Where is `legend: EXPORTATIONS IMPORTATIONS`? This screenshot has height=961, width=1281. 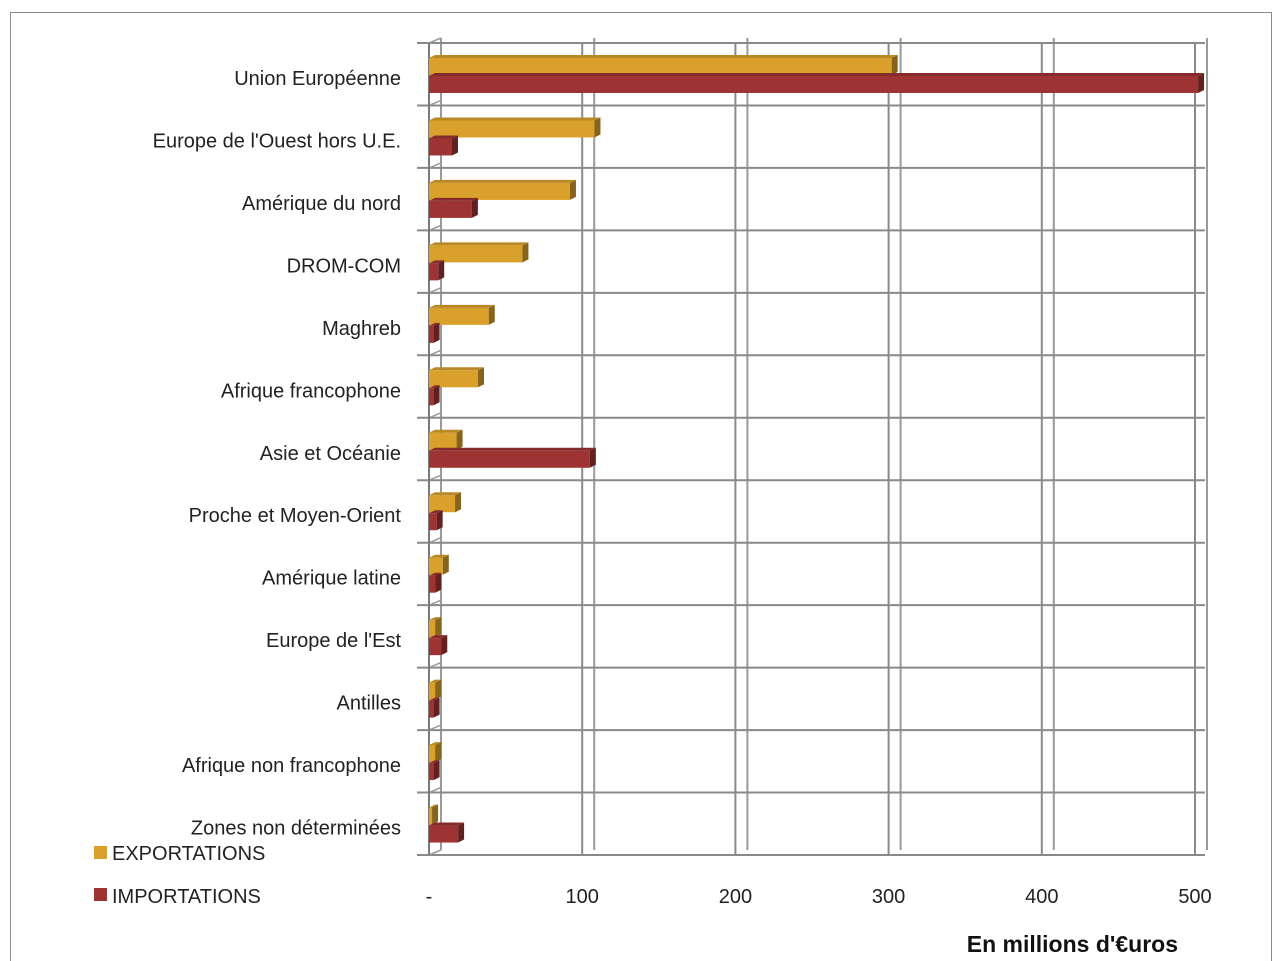 legend: EXPORTATIONS IMPORTATIONS is located at coordinates (179, 875).